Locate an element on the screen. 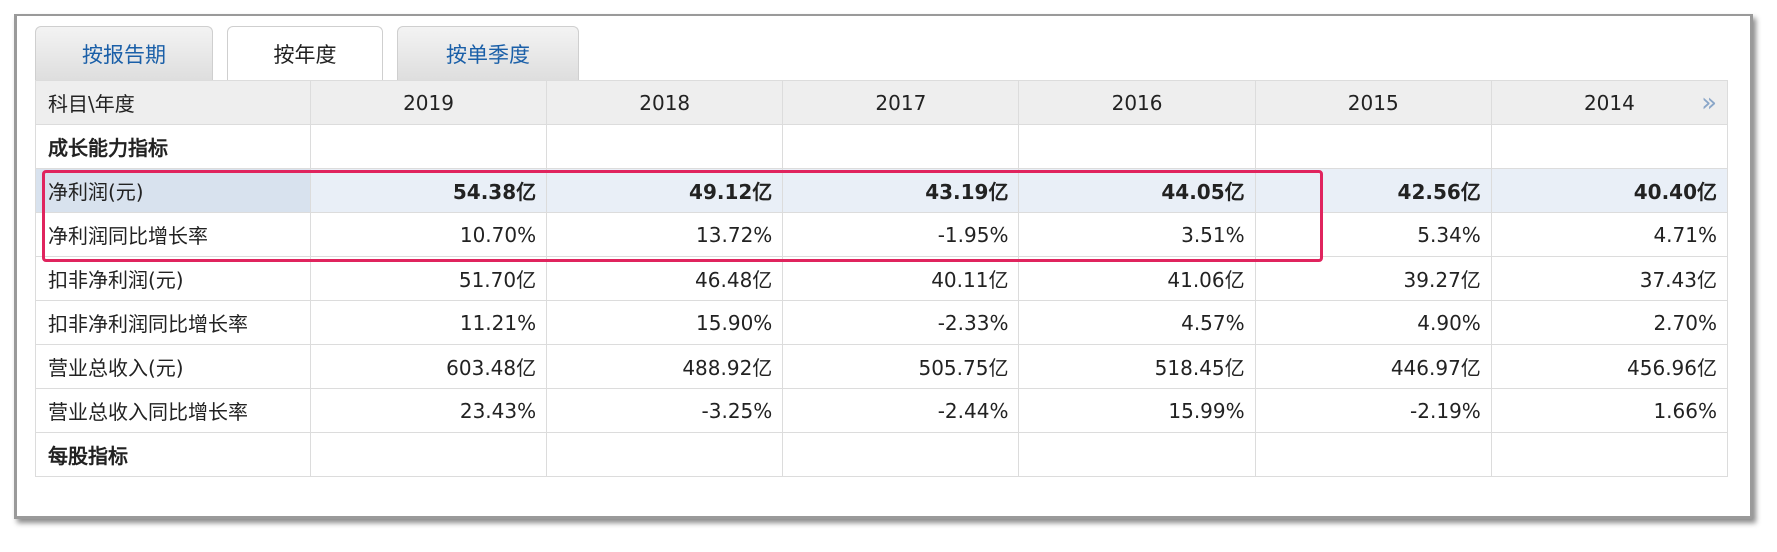 The width and height of the screenshot is (1777, 552). table-cell: 49.12亿 is located at coordinates (665, 190).